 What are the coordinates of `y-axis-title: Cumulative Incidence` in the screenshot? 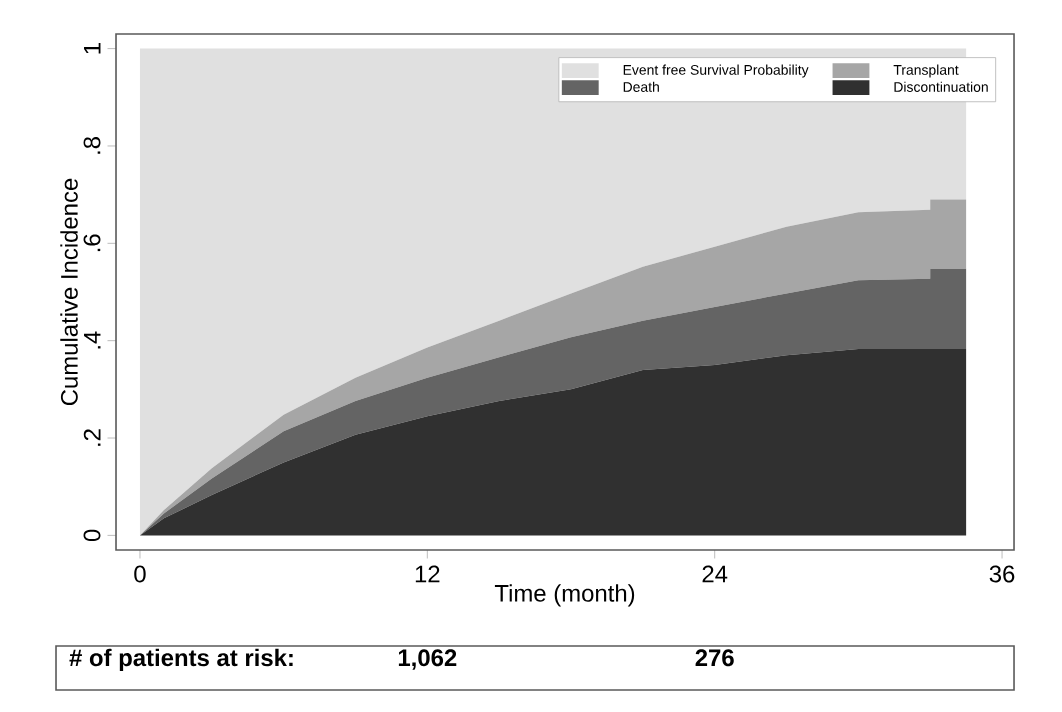 It's located at (69, 292).